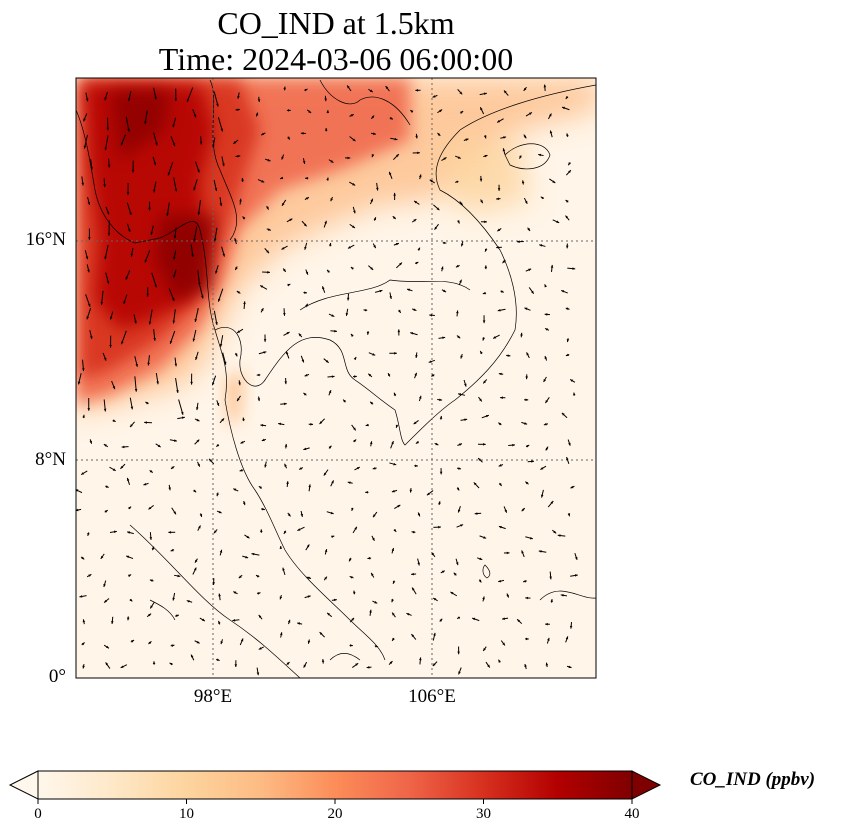  I want to click on y-tick-16n: 16°N, so click(45, 239).